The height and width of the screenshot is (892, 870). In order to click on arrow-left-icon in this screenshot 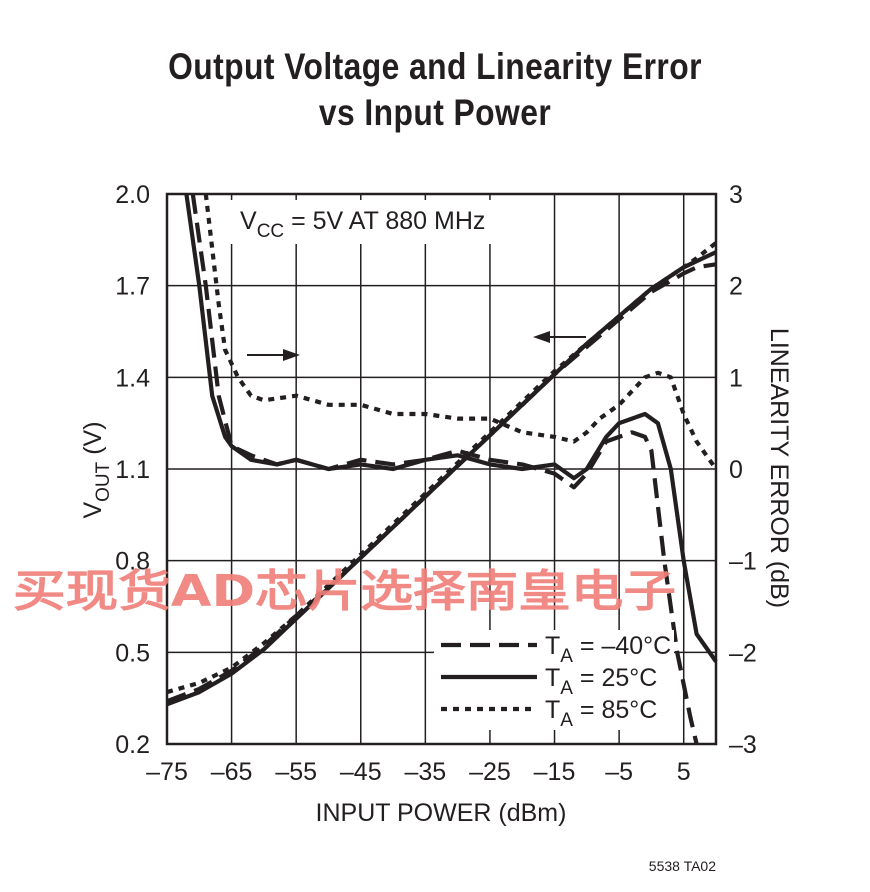, I will do `click(559, 337)`.